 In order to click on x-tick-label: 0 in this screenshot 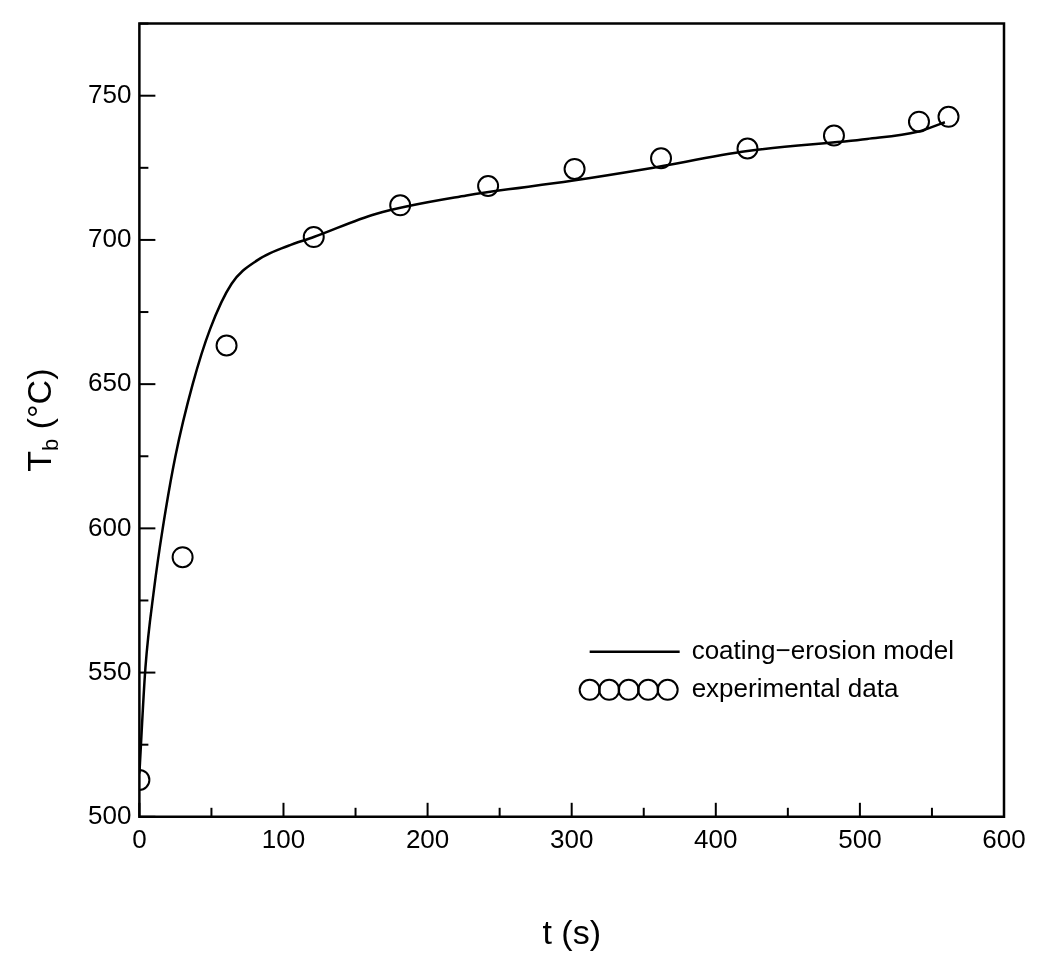, I will do `click(139, 838)`.